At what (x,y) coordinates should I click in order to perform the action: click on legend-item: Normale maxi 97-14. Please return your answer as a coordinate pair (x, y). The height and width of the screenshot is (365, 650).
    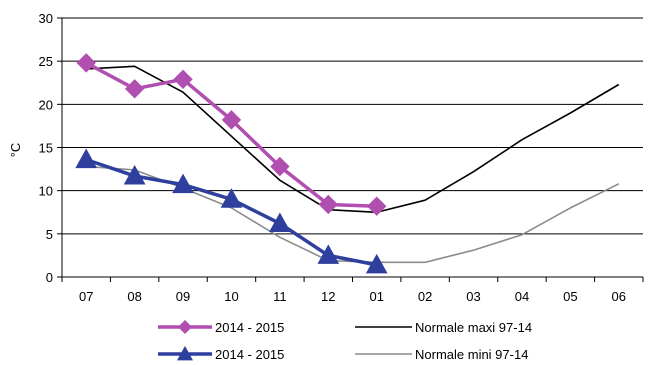
    Looking at the image, I should click on (443, 327).